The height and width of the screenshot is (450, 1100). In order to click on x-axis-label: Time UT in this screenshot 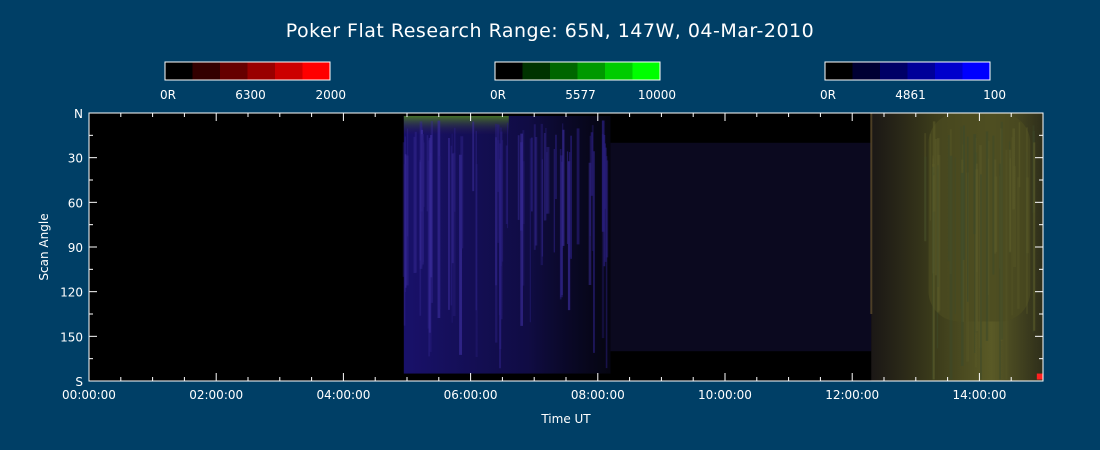, I will do `click(565, 419)`.